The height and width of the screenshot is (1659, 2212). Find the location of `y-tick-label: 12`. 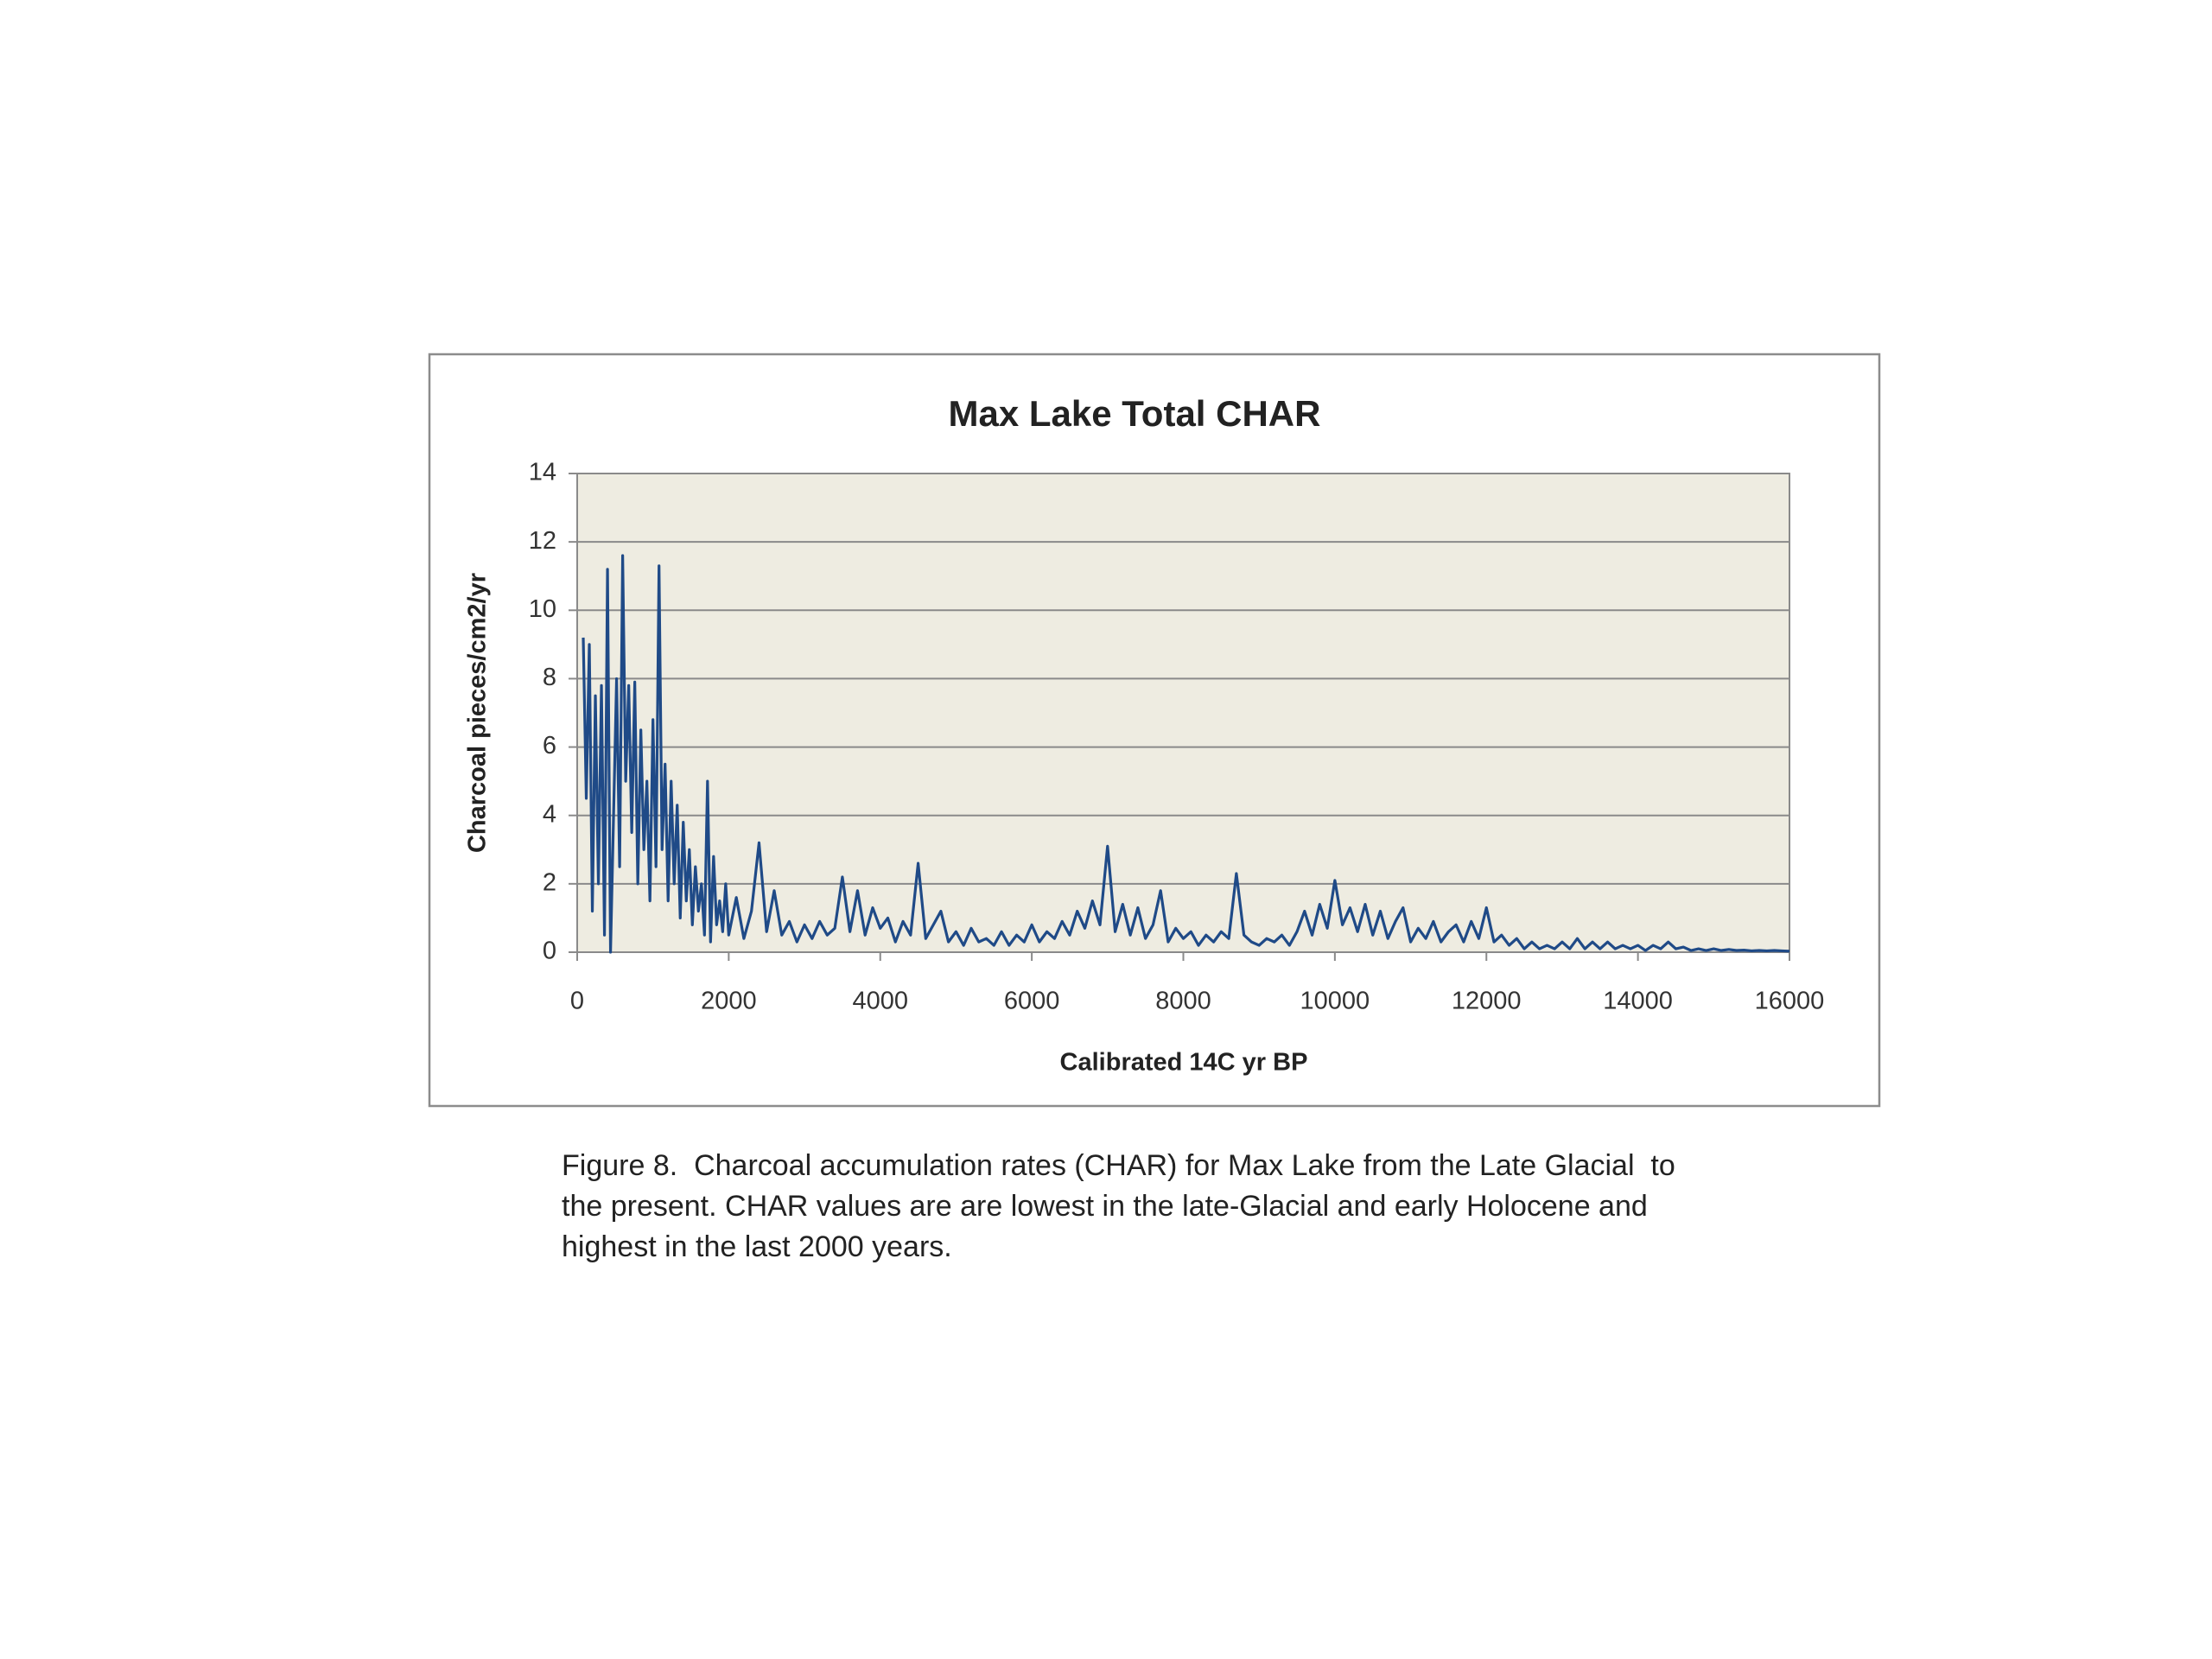

y-tick-label: 12 is located at coordinates (542, 541).